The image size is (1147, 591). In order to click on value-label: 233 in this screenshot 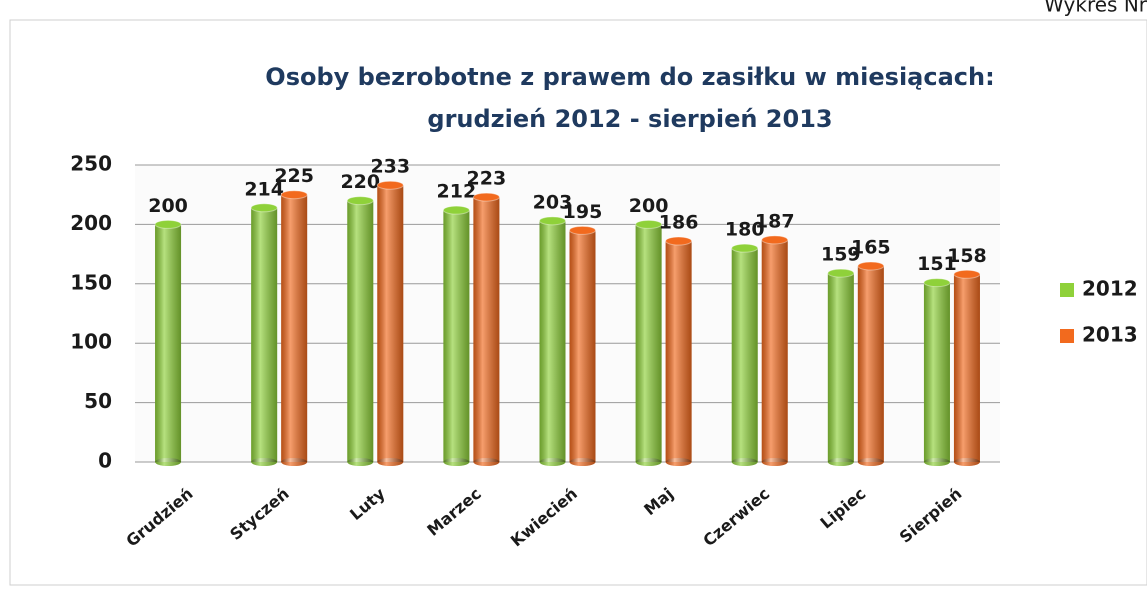, I will do `click(390, 167)`.